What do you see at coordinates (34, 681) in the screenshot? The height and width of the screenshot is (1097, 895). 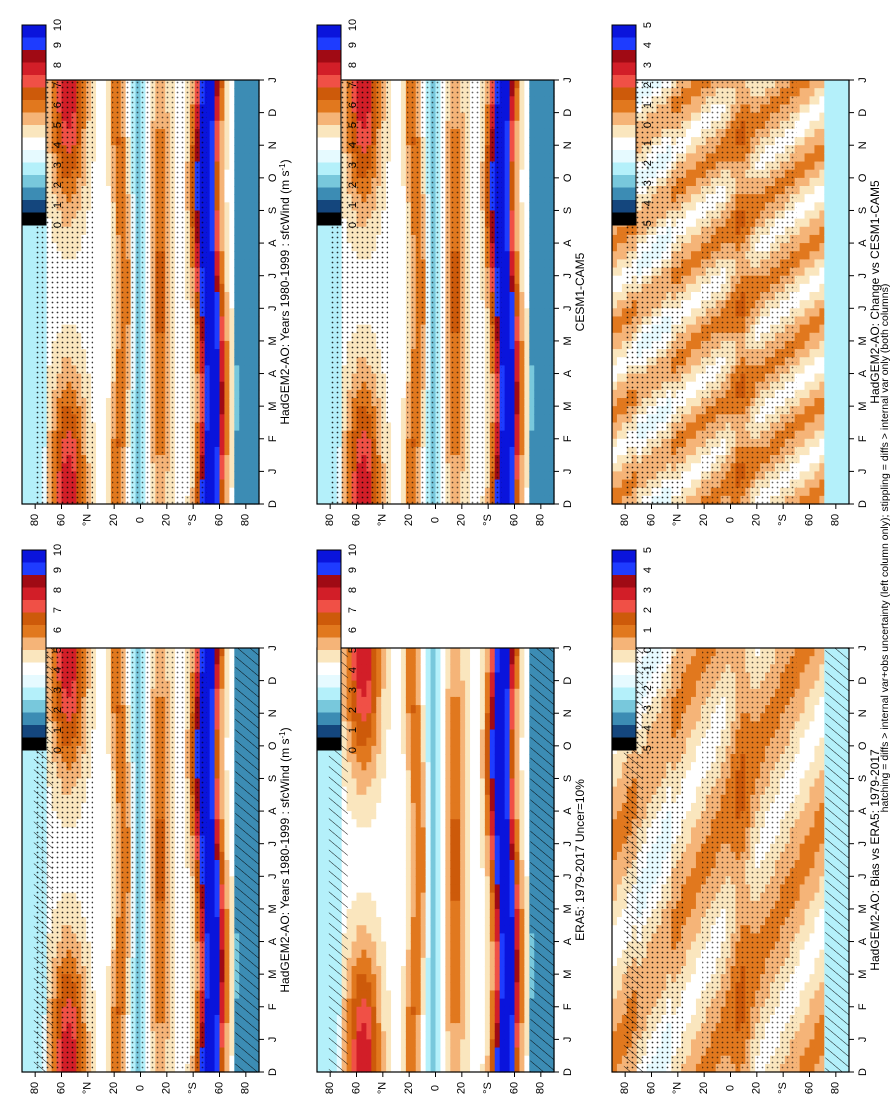 I see `colorbar-segment` at bounding box center [34, 681].